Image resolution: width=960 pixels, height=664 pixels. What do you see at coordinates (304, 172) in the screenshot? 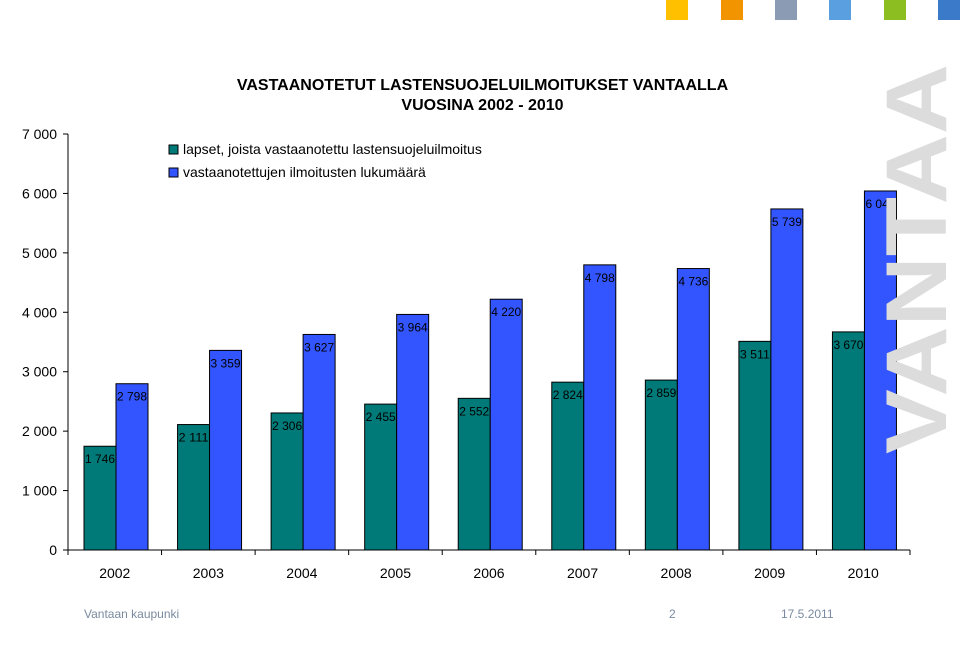
I see `legend-label: vastaanotettujen ilmoitusten lukumäärä` at bounding box center [304, 172].